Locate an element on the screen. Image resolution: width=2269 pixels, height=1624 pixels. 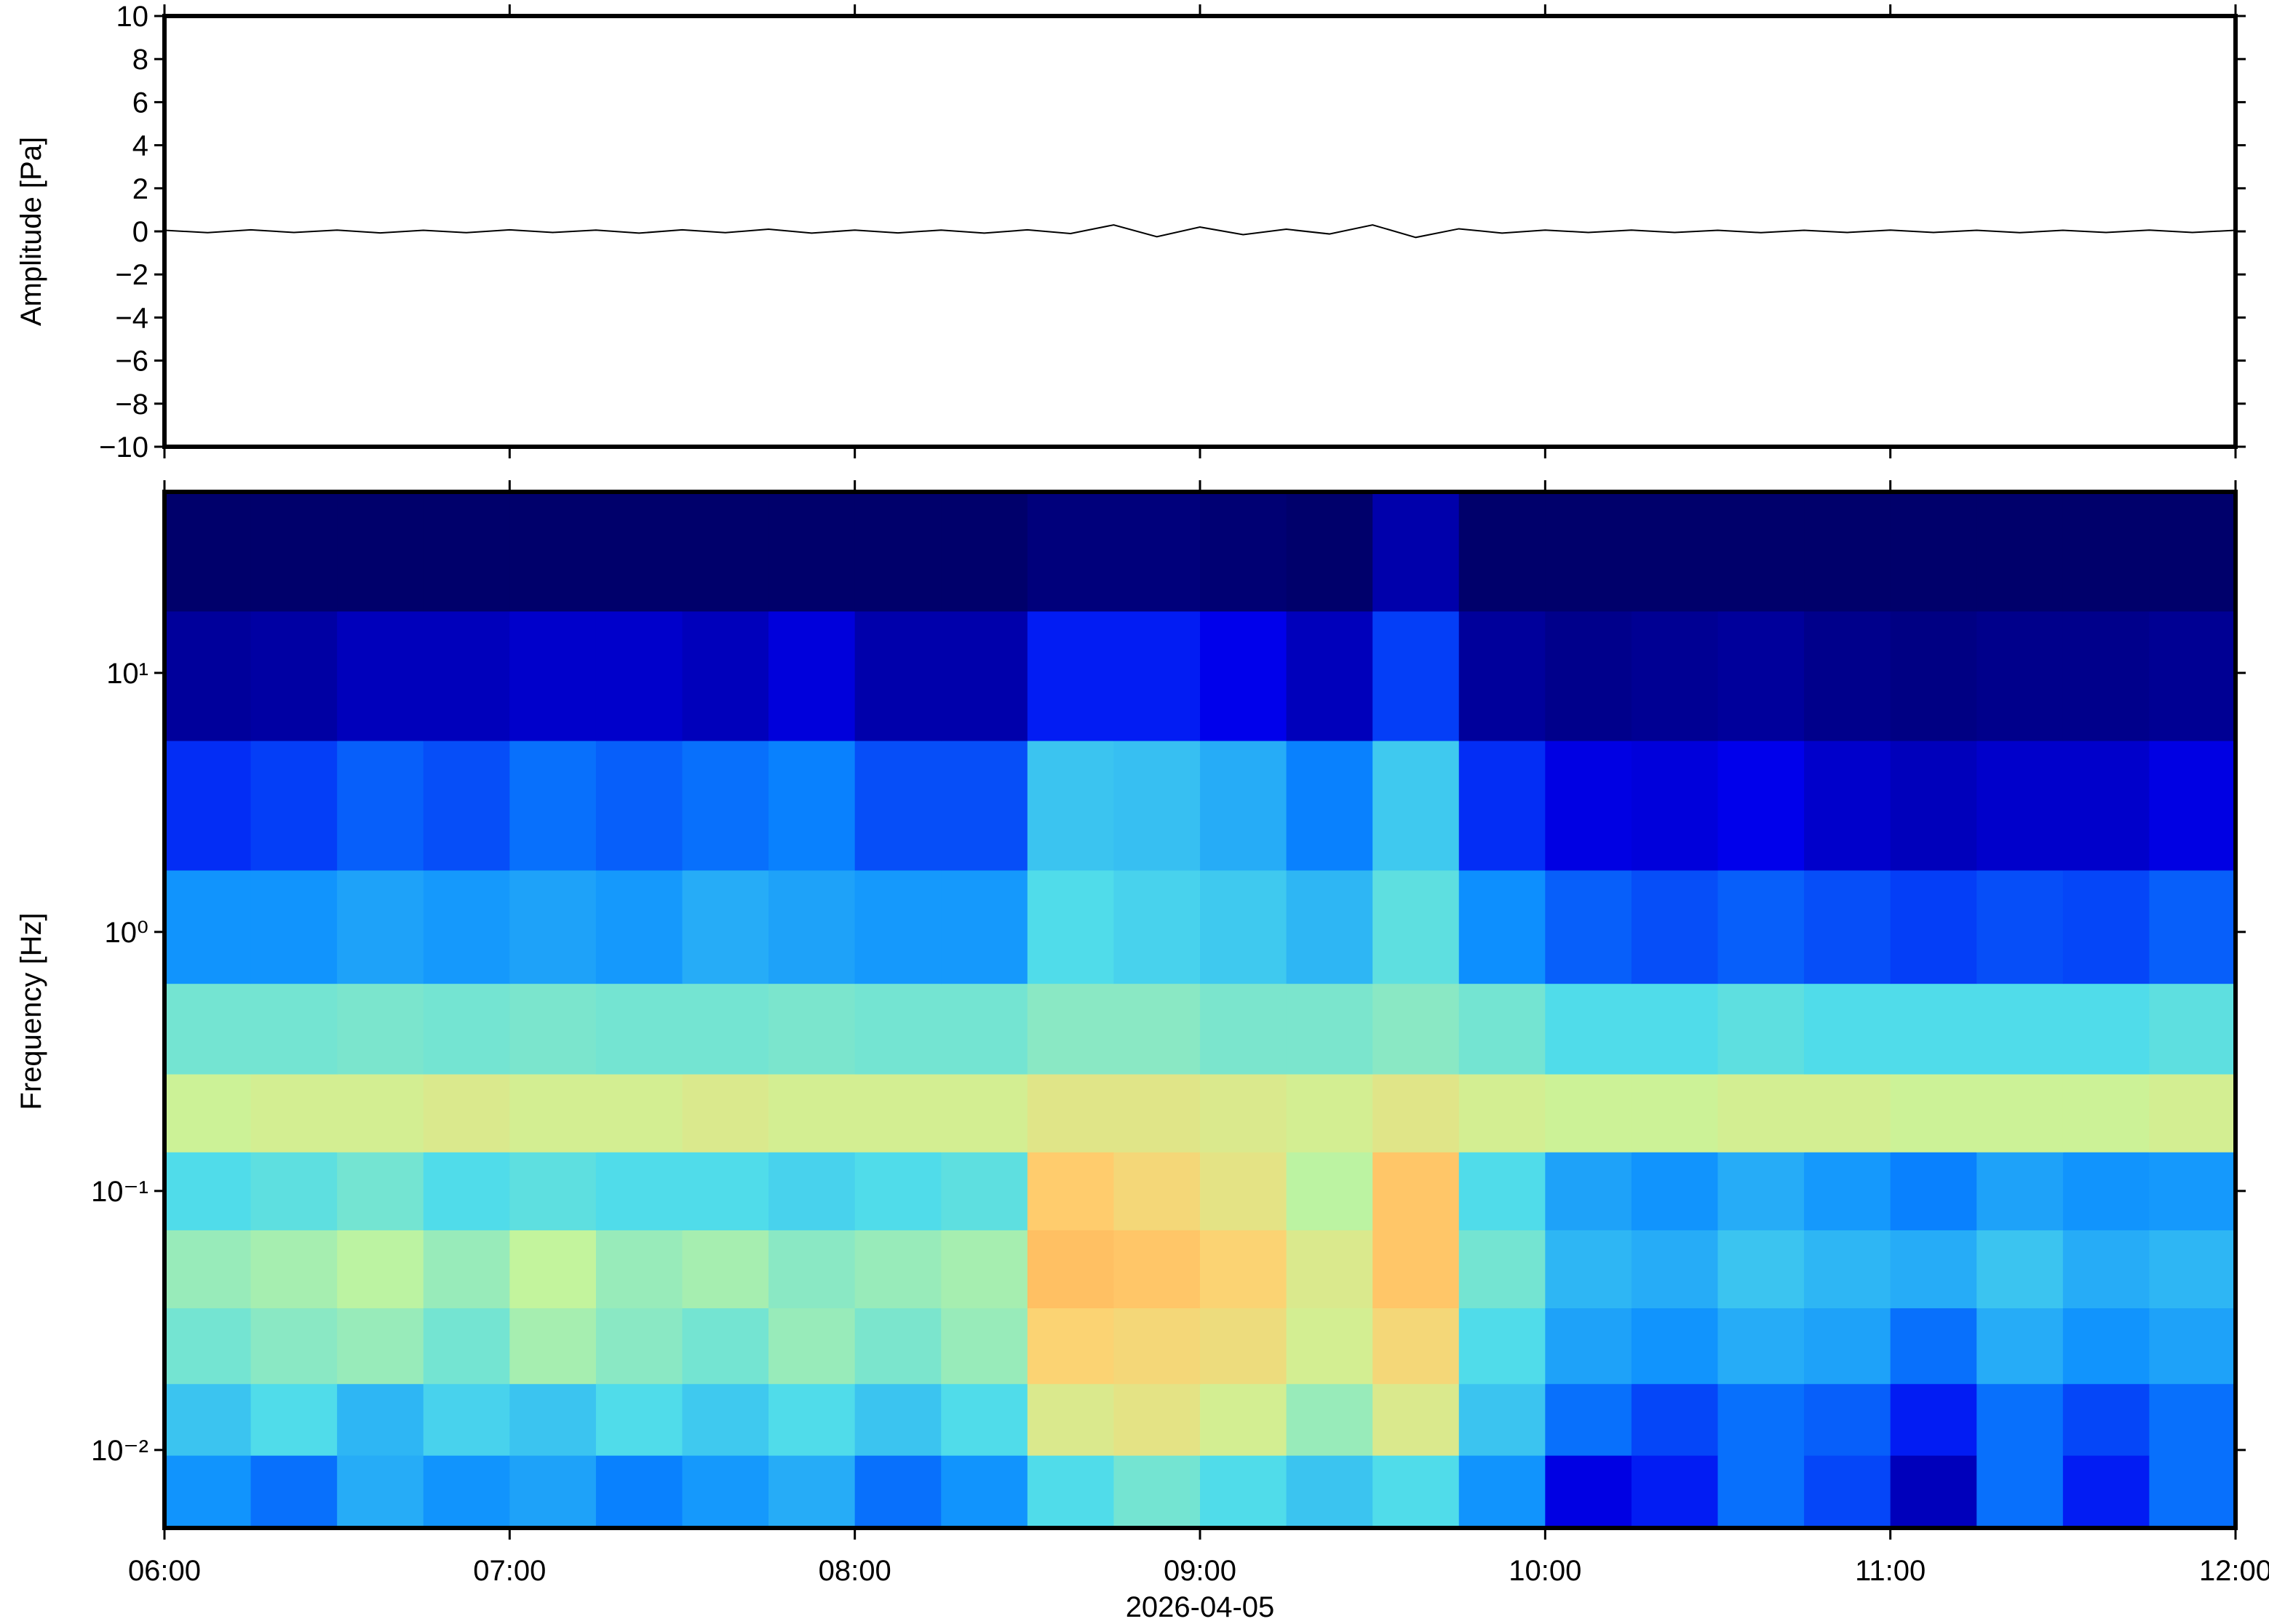
y-tick-label: 10⁰ is located at coordinates (126, 933).